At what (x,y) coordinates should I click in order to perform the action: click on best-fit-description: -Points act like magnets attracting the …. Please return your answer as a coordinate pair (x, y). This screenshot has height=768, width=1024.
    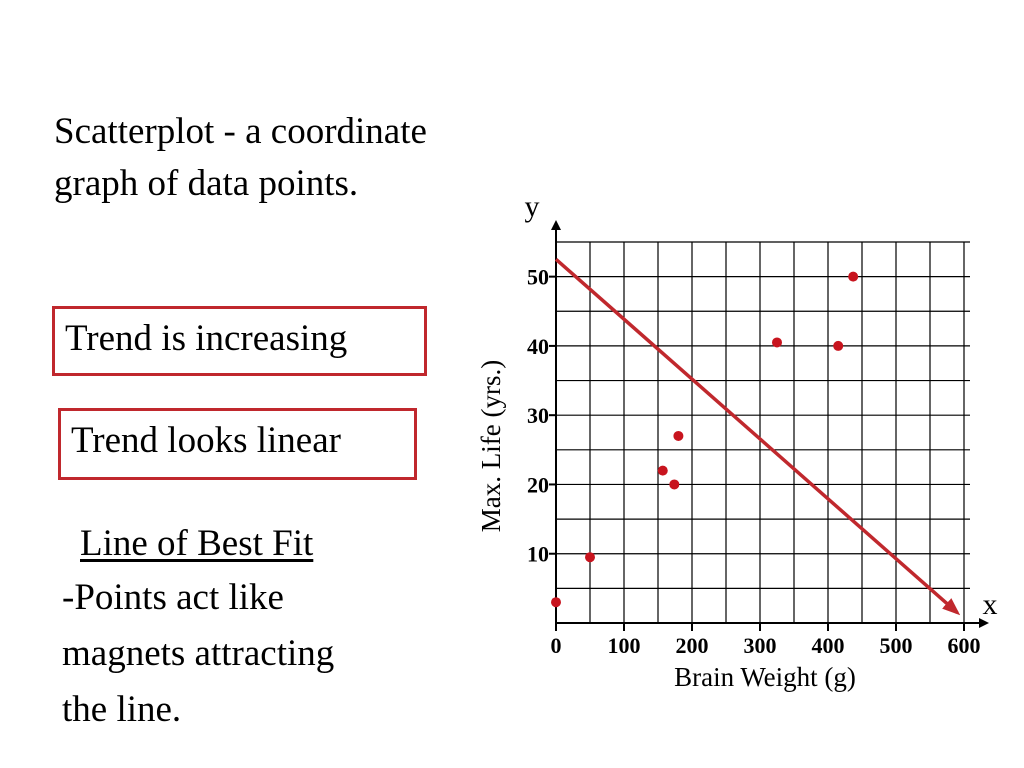
    Looking at the image, I should click on (252, 654).